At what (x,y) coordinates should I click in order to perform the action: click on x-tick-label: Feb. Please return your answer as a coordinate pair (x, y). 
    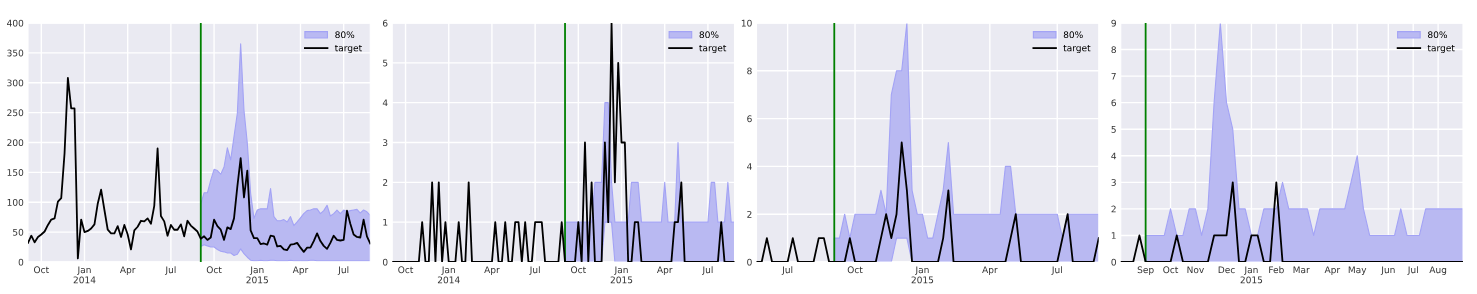
    Looking at the image, I should click on (1276, 270).